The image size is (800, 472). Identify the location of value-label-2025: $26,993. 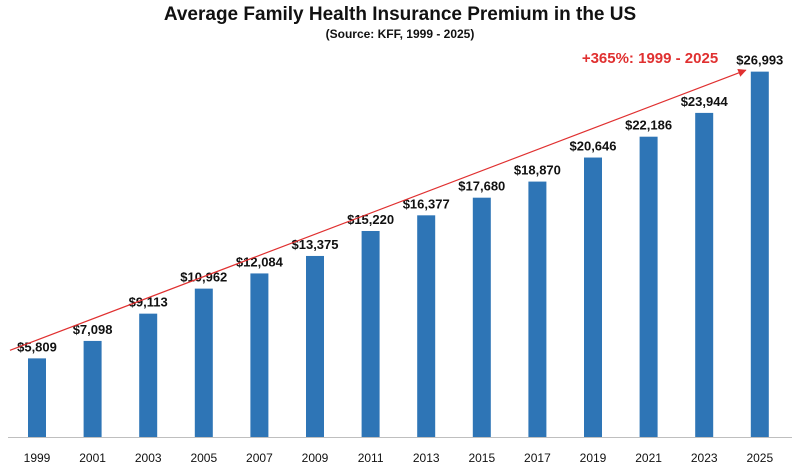
(759, 60).